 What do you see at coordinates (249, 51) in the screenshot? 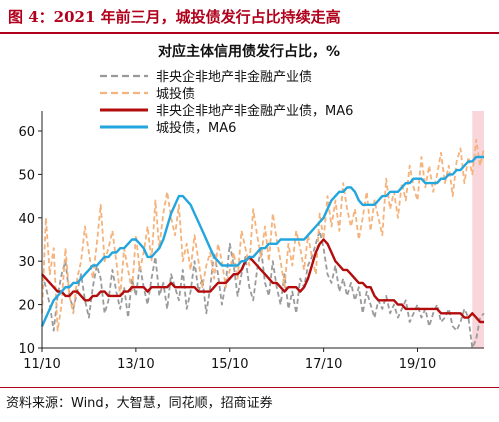
I see `chart-title: 对应主体信用债发行占比，%` at bounding box center [249, 51].